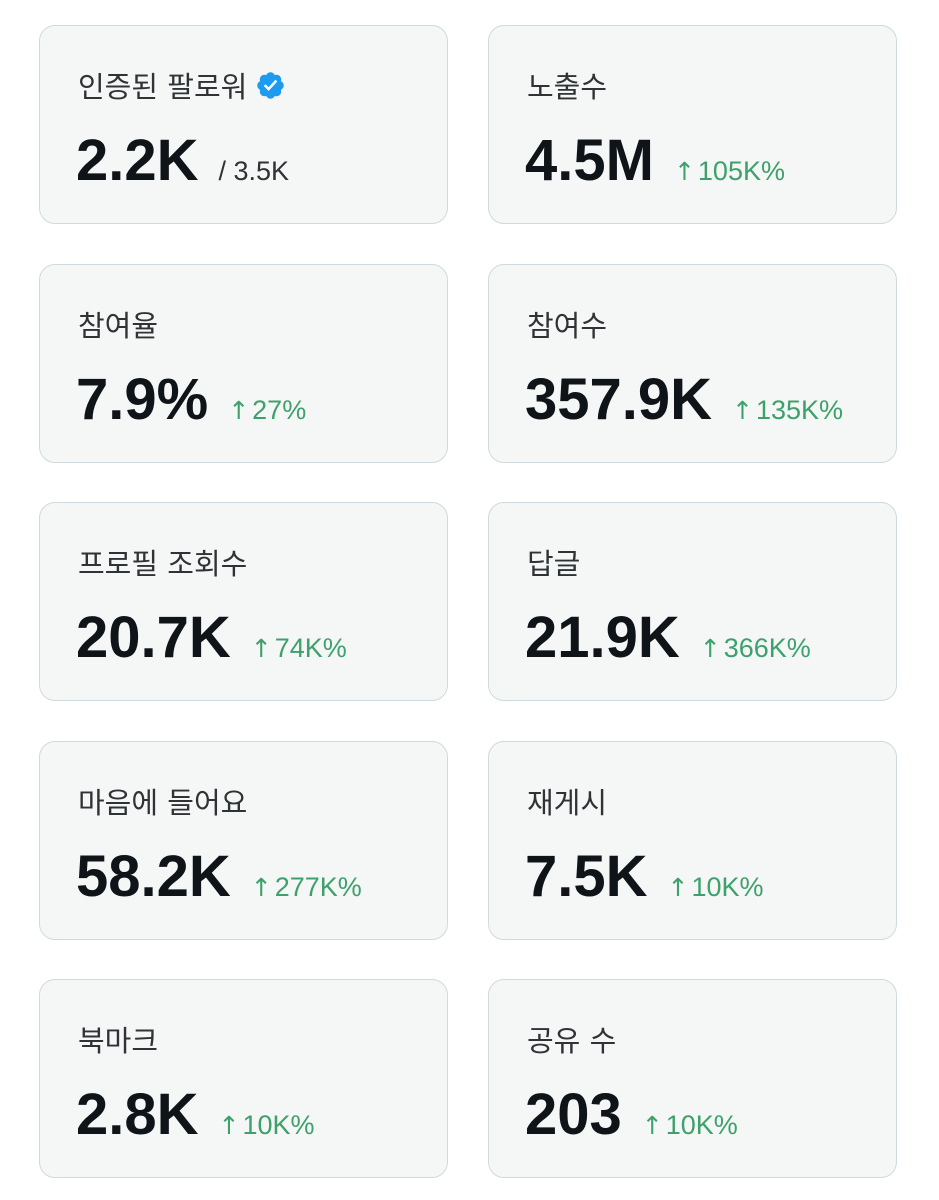 The image size is (939, 1200). I want to click on metric-change-value: 366K%, so click(767, 648).